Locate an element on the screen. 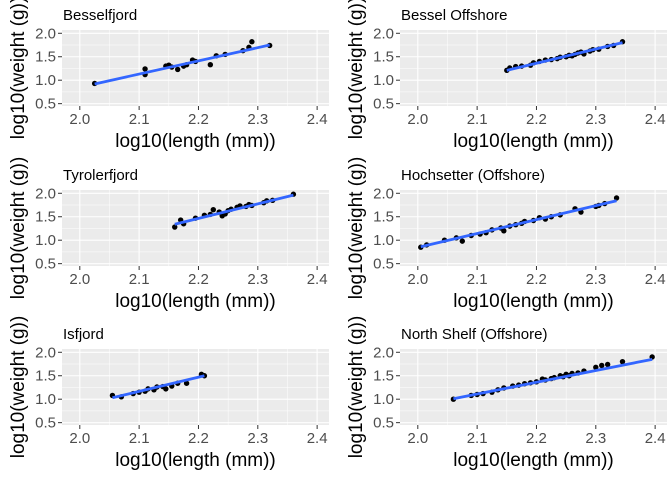 The height and width of the screenshot is (480, 672). panel-title: Tyrolerfjord is located at coordinates (100, 175).